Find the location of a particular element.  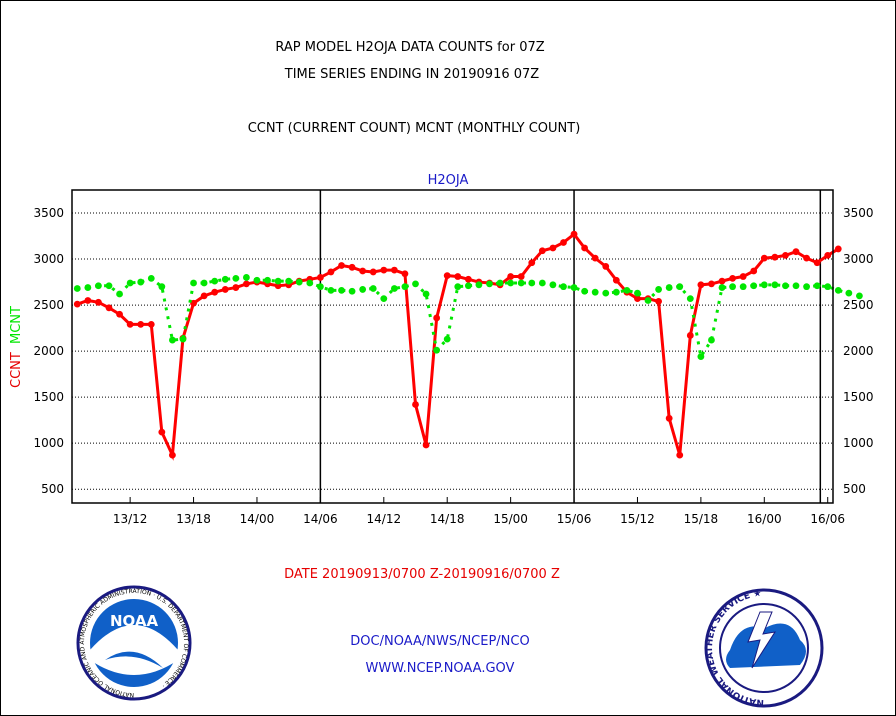

x-tick-label: 14/12 is located at coordinates (384, 519).